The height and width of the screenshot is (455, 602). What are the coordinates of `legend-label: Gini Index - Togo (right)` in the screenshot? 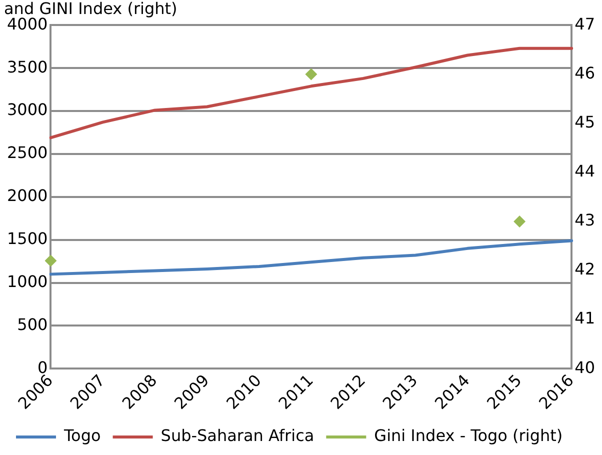 It's located at (468, 436).